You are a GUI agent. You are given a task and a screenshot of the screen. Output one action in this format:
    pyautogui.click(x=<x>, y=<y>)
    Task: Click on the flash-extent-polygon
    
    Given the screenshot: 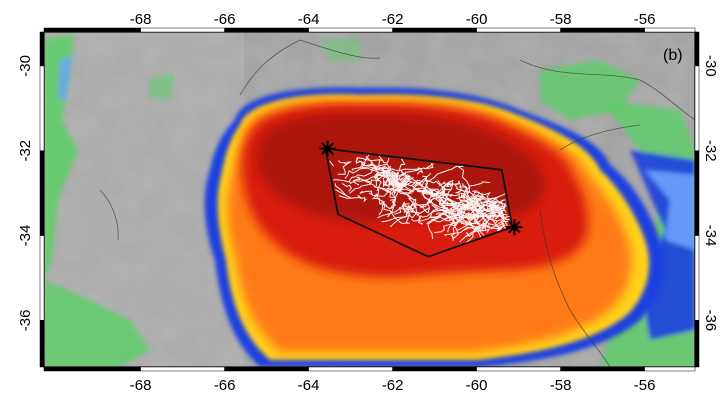 What is the action you would take?
    pyautogui.click(x=419, y=202)
    